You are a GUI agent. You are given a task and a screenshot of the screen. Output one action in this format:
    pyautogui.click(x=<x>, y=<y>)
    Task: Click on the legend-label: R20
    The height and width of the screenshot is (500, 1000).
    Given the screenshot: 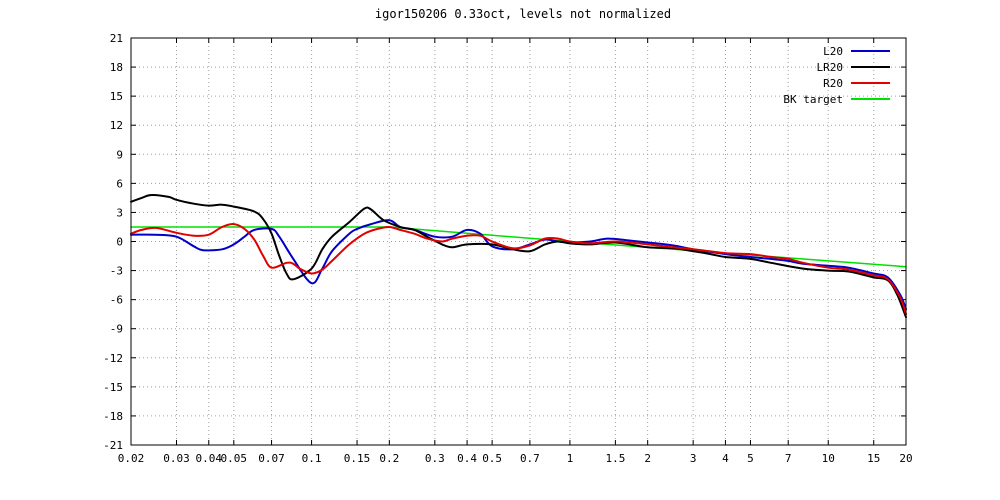 What is the action you would take?
    pyautogui.click(x=833, y=83)
    